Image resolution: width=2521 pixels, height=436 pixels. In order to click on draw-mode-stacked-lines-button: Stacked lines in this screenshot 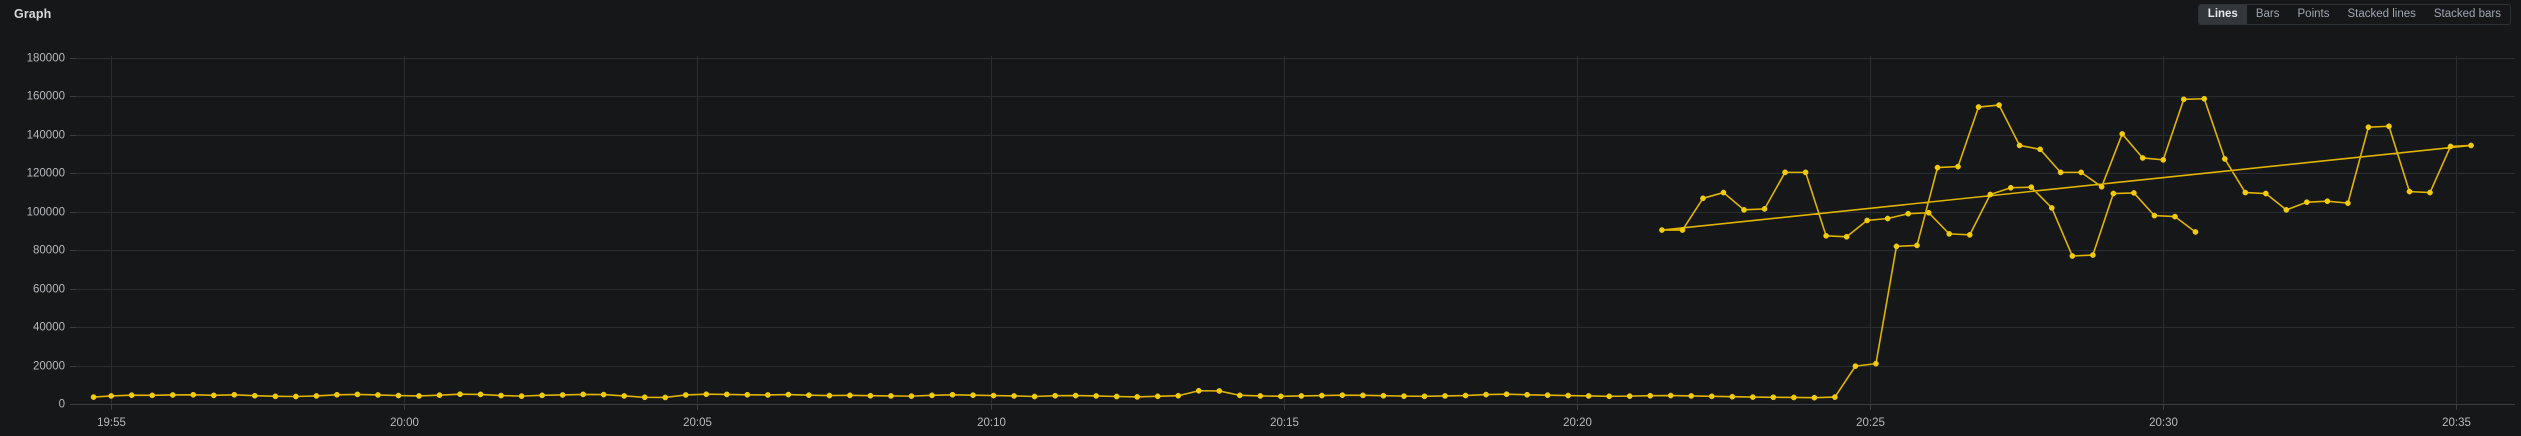, I will do `click(2381, 14)`.